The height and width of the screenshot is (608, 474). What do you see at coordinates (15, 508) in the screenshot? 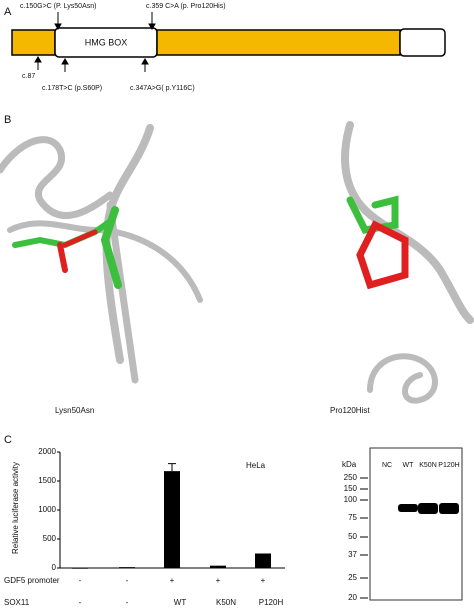
I see `y-axis-label: Relative luciferase activity` at bounding box center [15, 508].